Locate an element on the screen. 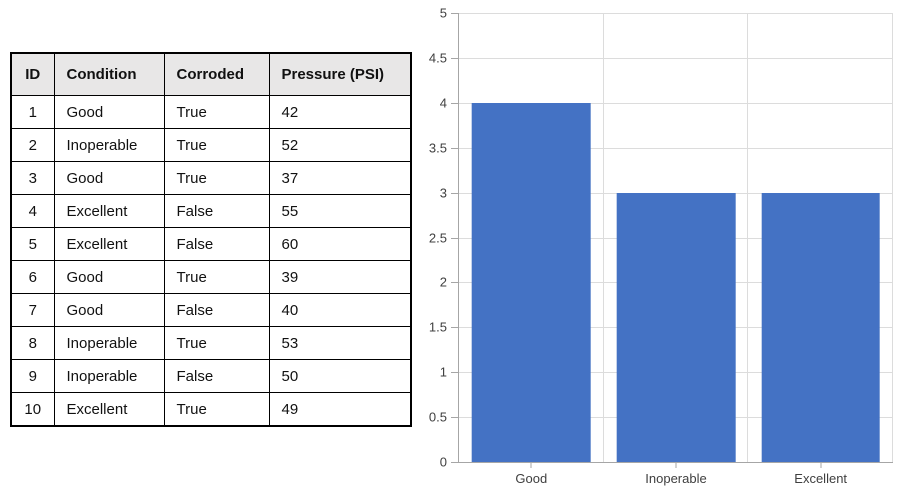 This screenshot has width=904, height=487. bar-excellent is located at coordinates (820, 327).